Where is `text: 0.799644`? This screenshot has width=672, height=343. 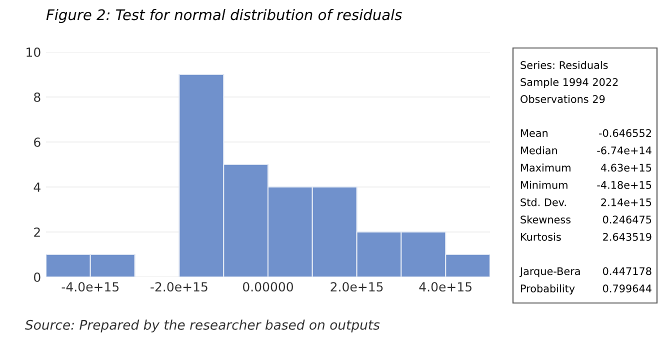 text: 0.799644 is located at coordinates (627, 288).